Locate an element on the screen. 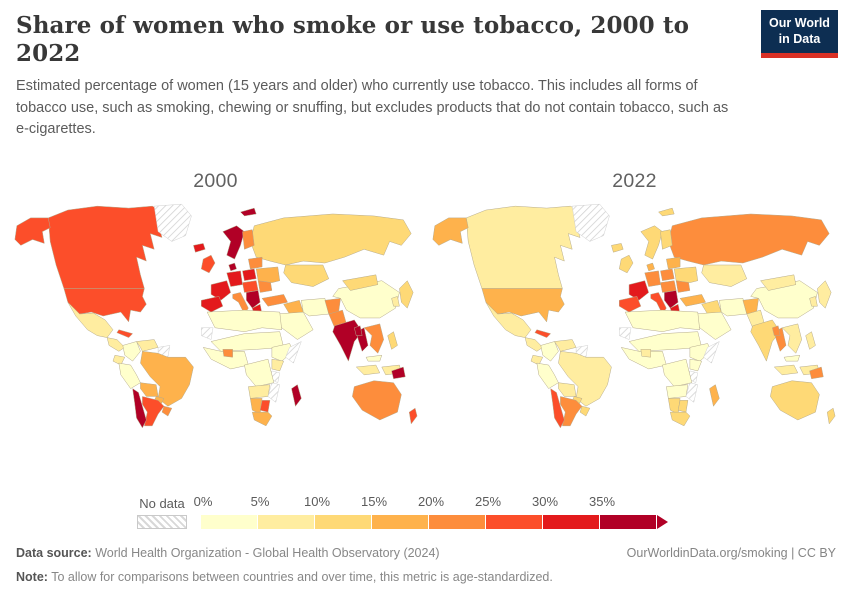  country-philippines-2000: Philippines (2000): 11% is located at coordinates (392, 340).